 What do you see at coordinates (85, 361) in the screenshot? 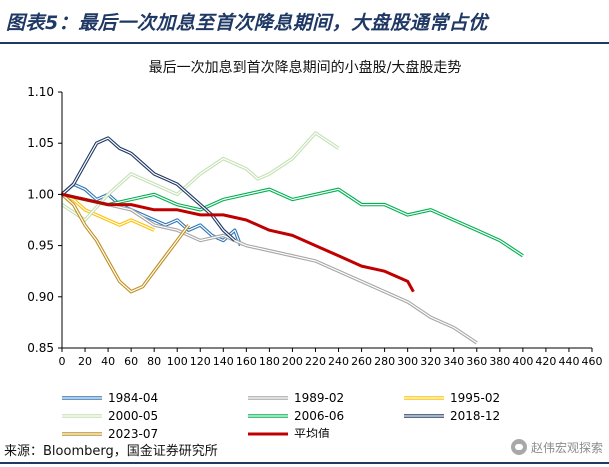
I see `x-tick-label: 20` at bounding box center [85, 361].